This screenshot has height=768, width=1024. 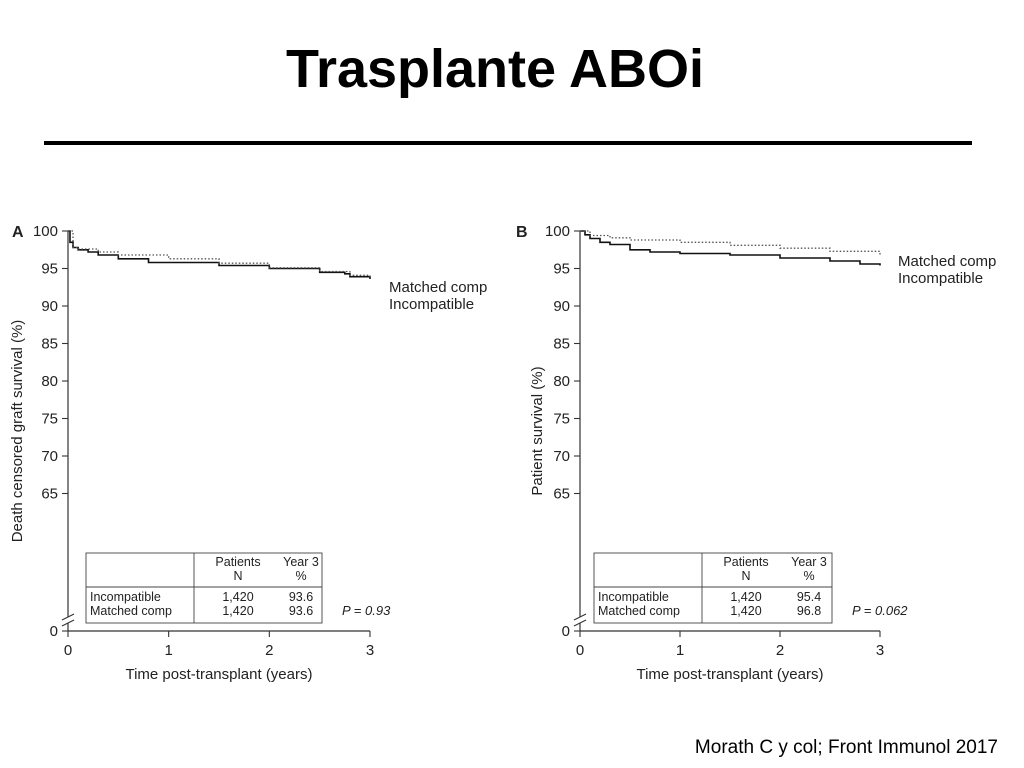 I want to click on panel-b-y-tick-label: 100, so click(x=557, y=231).